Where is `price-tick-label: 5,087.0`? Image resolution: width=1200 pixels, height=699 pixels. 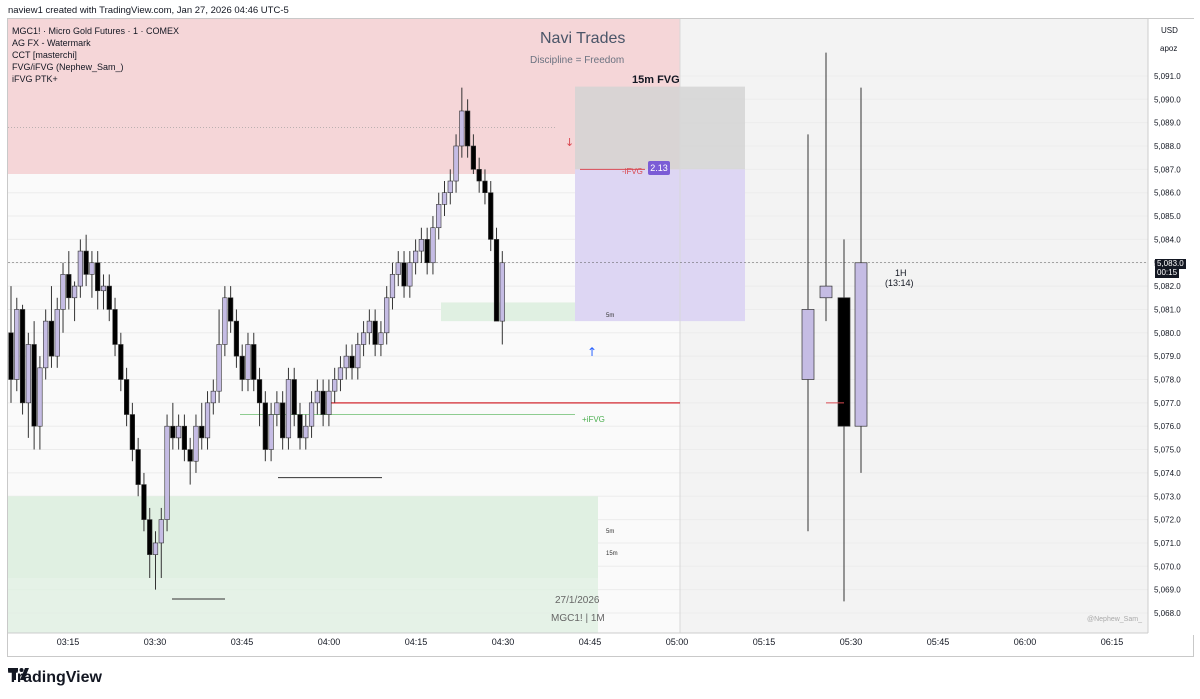 price-tick-label: 5,087.0 is located at coordinates (1167, 169).